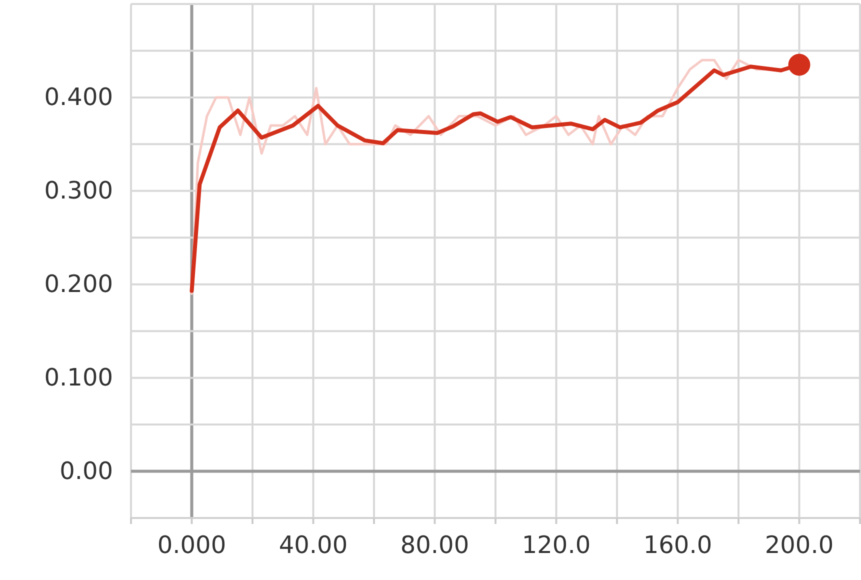  Describe the element at coordinates (78, 97) in the screenshot. I see `y-tick-label: 0.400` at that location.